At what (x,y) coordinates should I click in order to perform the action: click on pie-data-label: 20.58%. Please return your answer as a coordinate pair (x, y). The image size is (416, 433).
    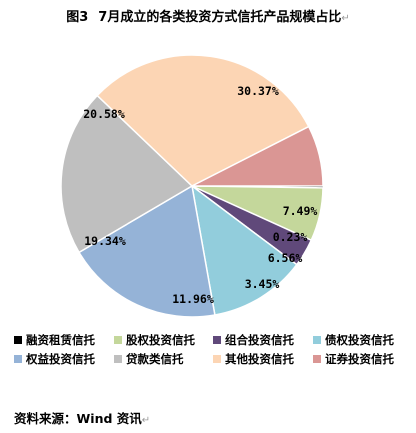
    Looking at the image, I should click on (104, 114).